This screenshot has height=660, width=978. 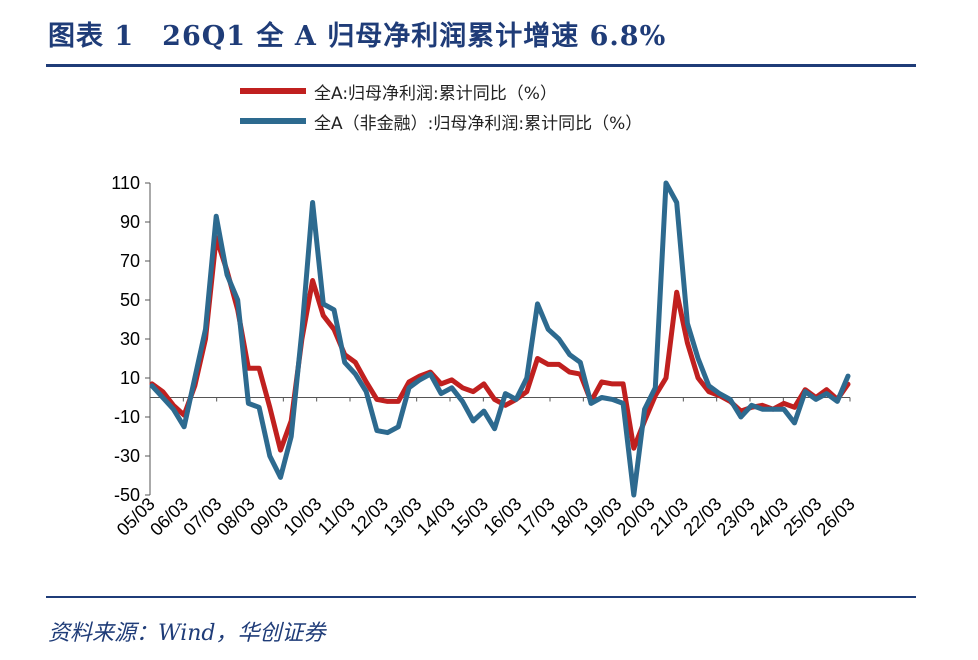 I want to click on x-tick-label: 16/03, so click(x=503, y=517).